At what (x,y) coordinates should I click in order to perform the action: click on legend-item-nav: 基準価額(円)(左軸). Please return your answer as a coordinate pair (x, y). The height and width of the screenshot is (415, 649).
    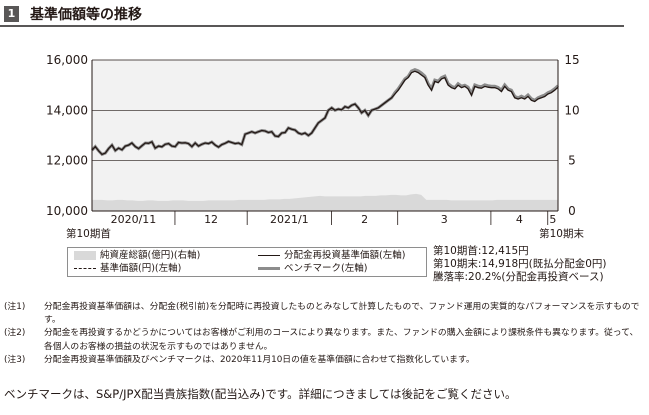
    Looking at the image, I should click on (127, 269).